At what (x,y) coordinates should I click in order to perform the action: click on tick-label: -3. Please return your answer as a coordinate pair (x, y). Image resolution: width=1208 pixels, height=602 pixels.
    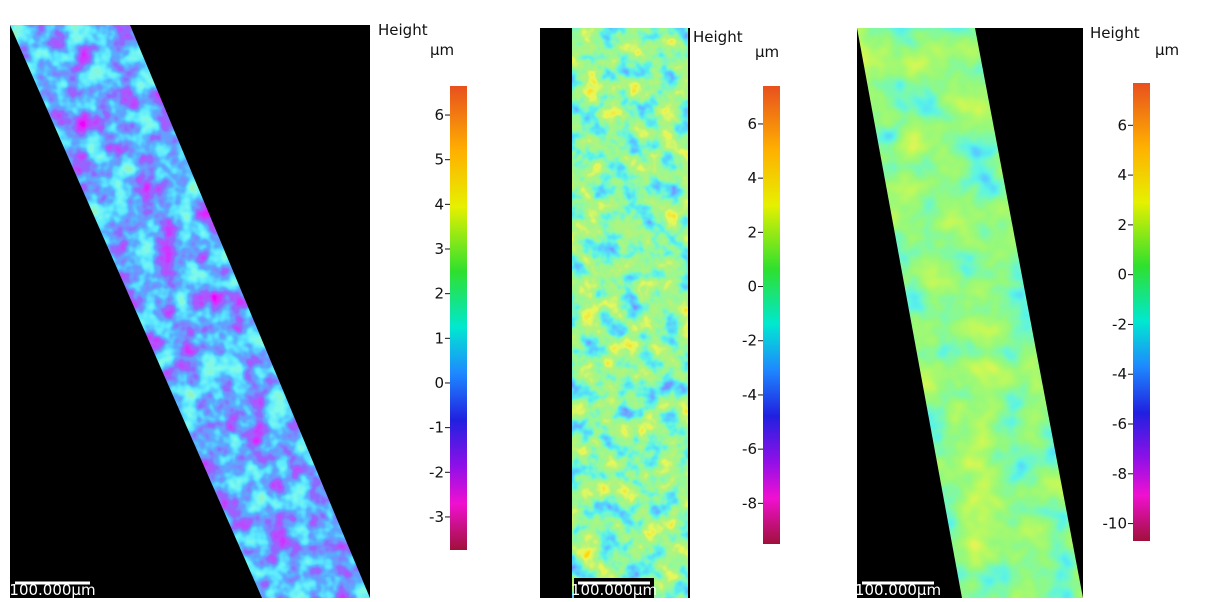
    Looking at the image, I should click on (436, 517).